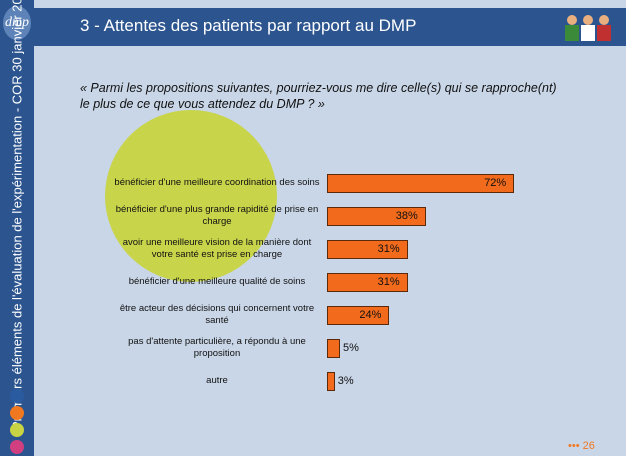  What do you see at coordinates (588, 28) in the screenshot?
I see `icon` at bounding box center [588, 28].